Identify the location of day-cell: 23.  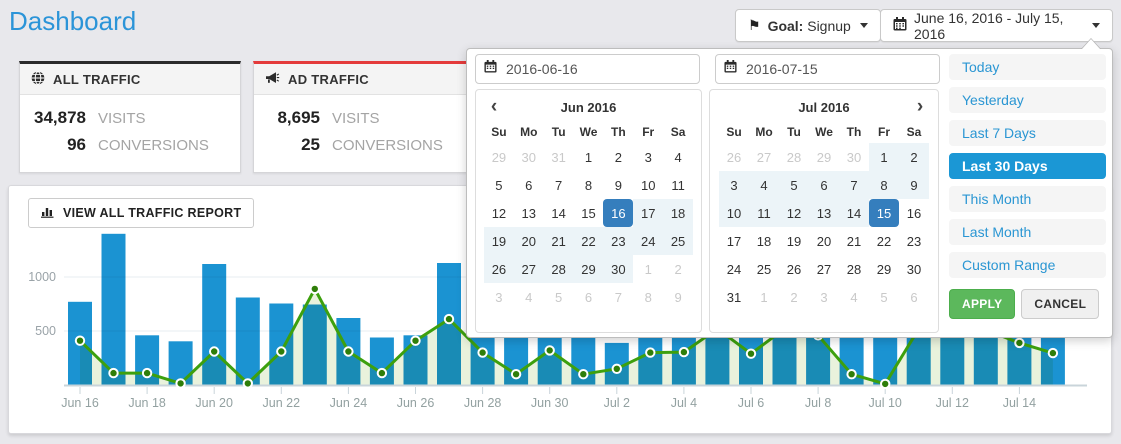
(618, 241).